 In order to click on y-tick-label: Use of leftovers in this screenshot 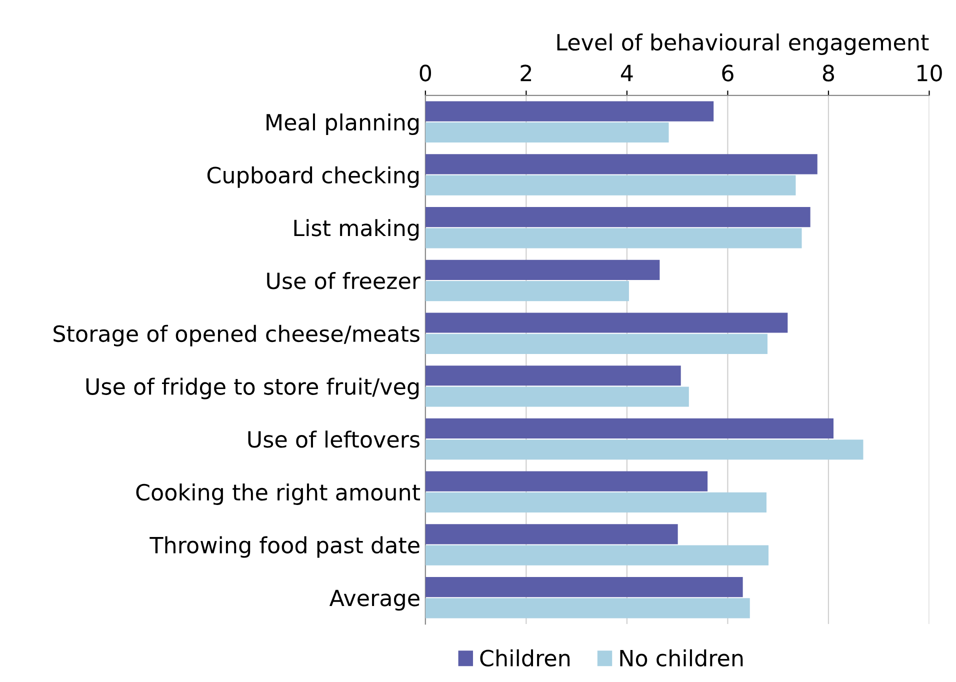, I will do `click(334, 439)`.